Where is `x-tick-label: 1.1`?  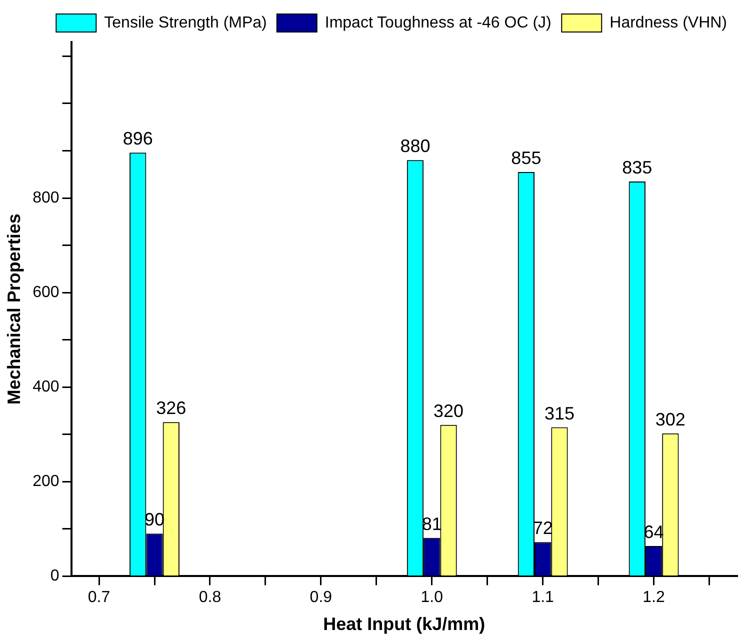
x-tick-label: 1.1 is located at coordinates (543, 597).